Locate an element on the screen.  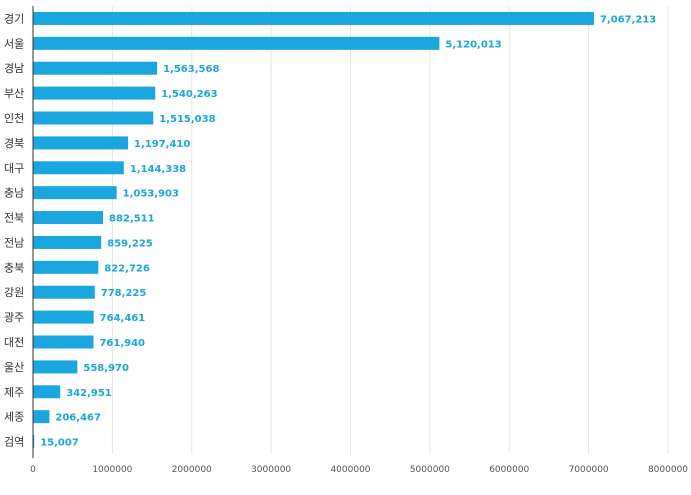
value-label: 761,940 is located at coordinates (122, 343).